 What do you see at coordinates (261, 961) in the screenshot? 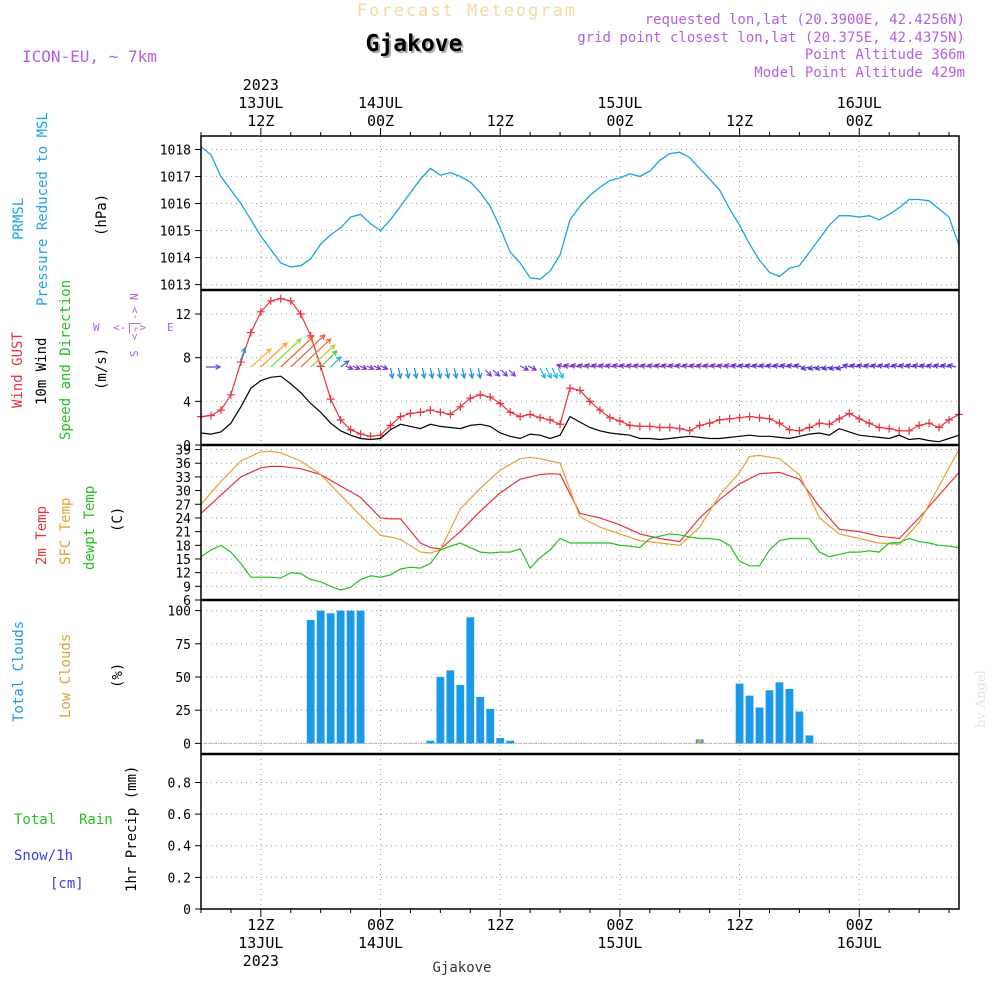
I see `bottom-time-label: 2023` at bounding box center [261, 961].